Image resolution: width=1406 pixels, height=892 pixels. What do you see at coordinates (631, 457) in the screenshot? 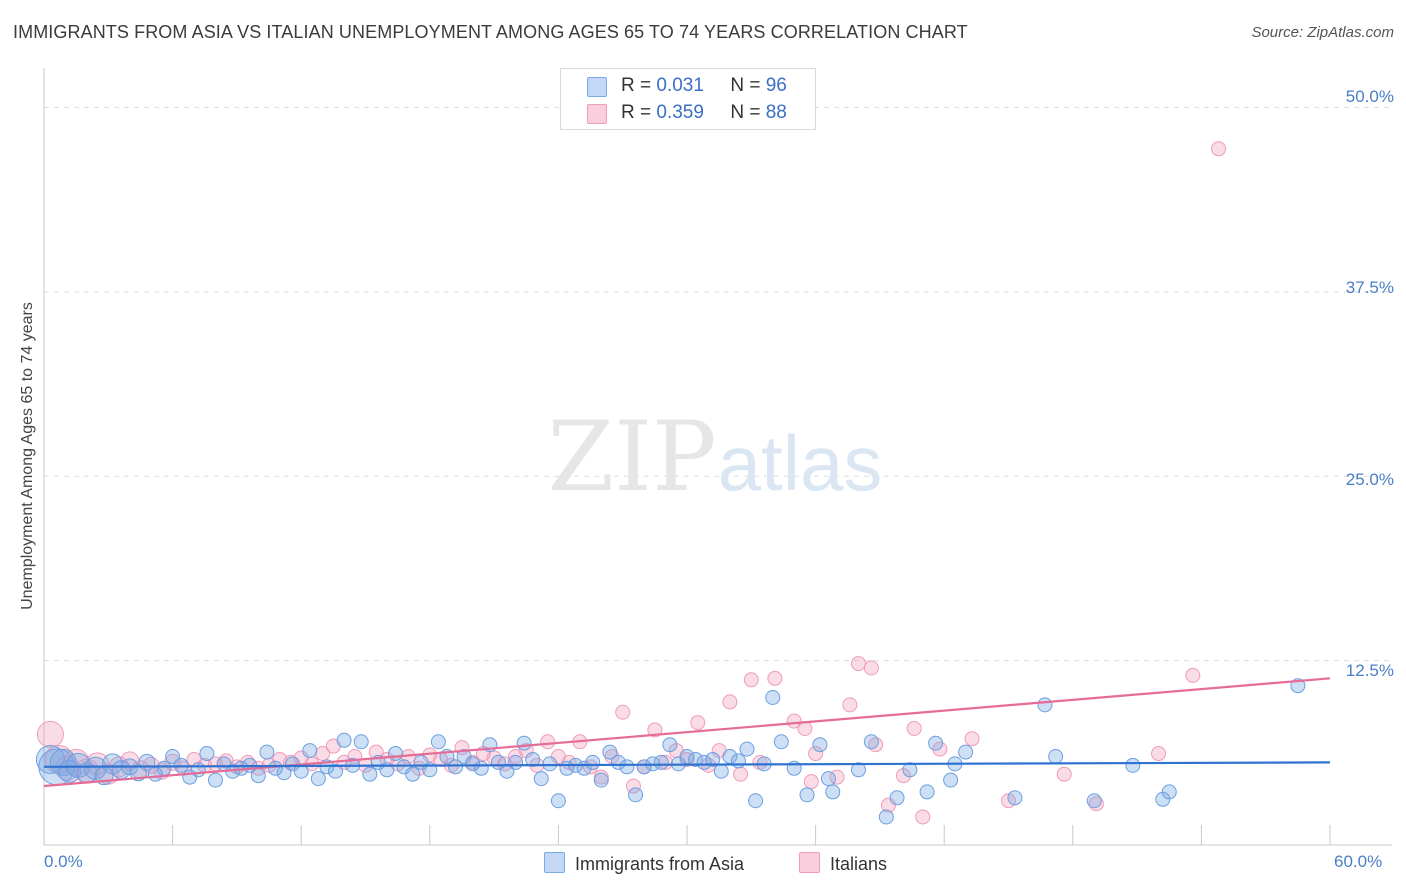
I see `watermark-zip: ZIP` at bounding box center [631, 457].